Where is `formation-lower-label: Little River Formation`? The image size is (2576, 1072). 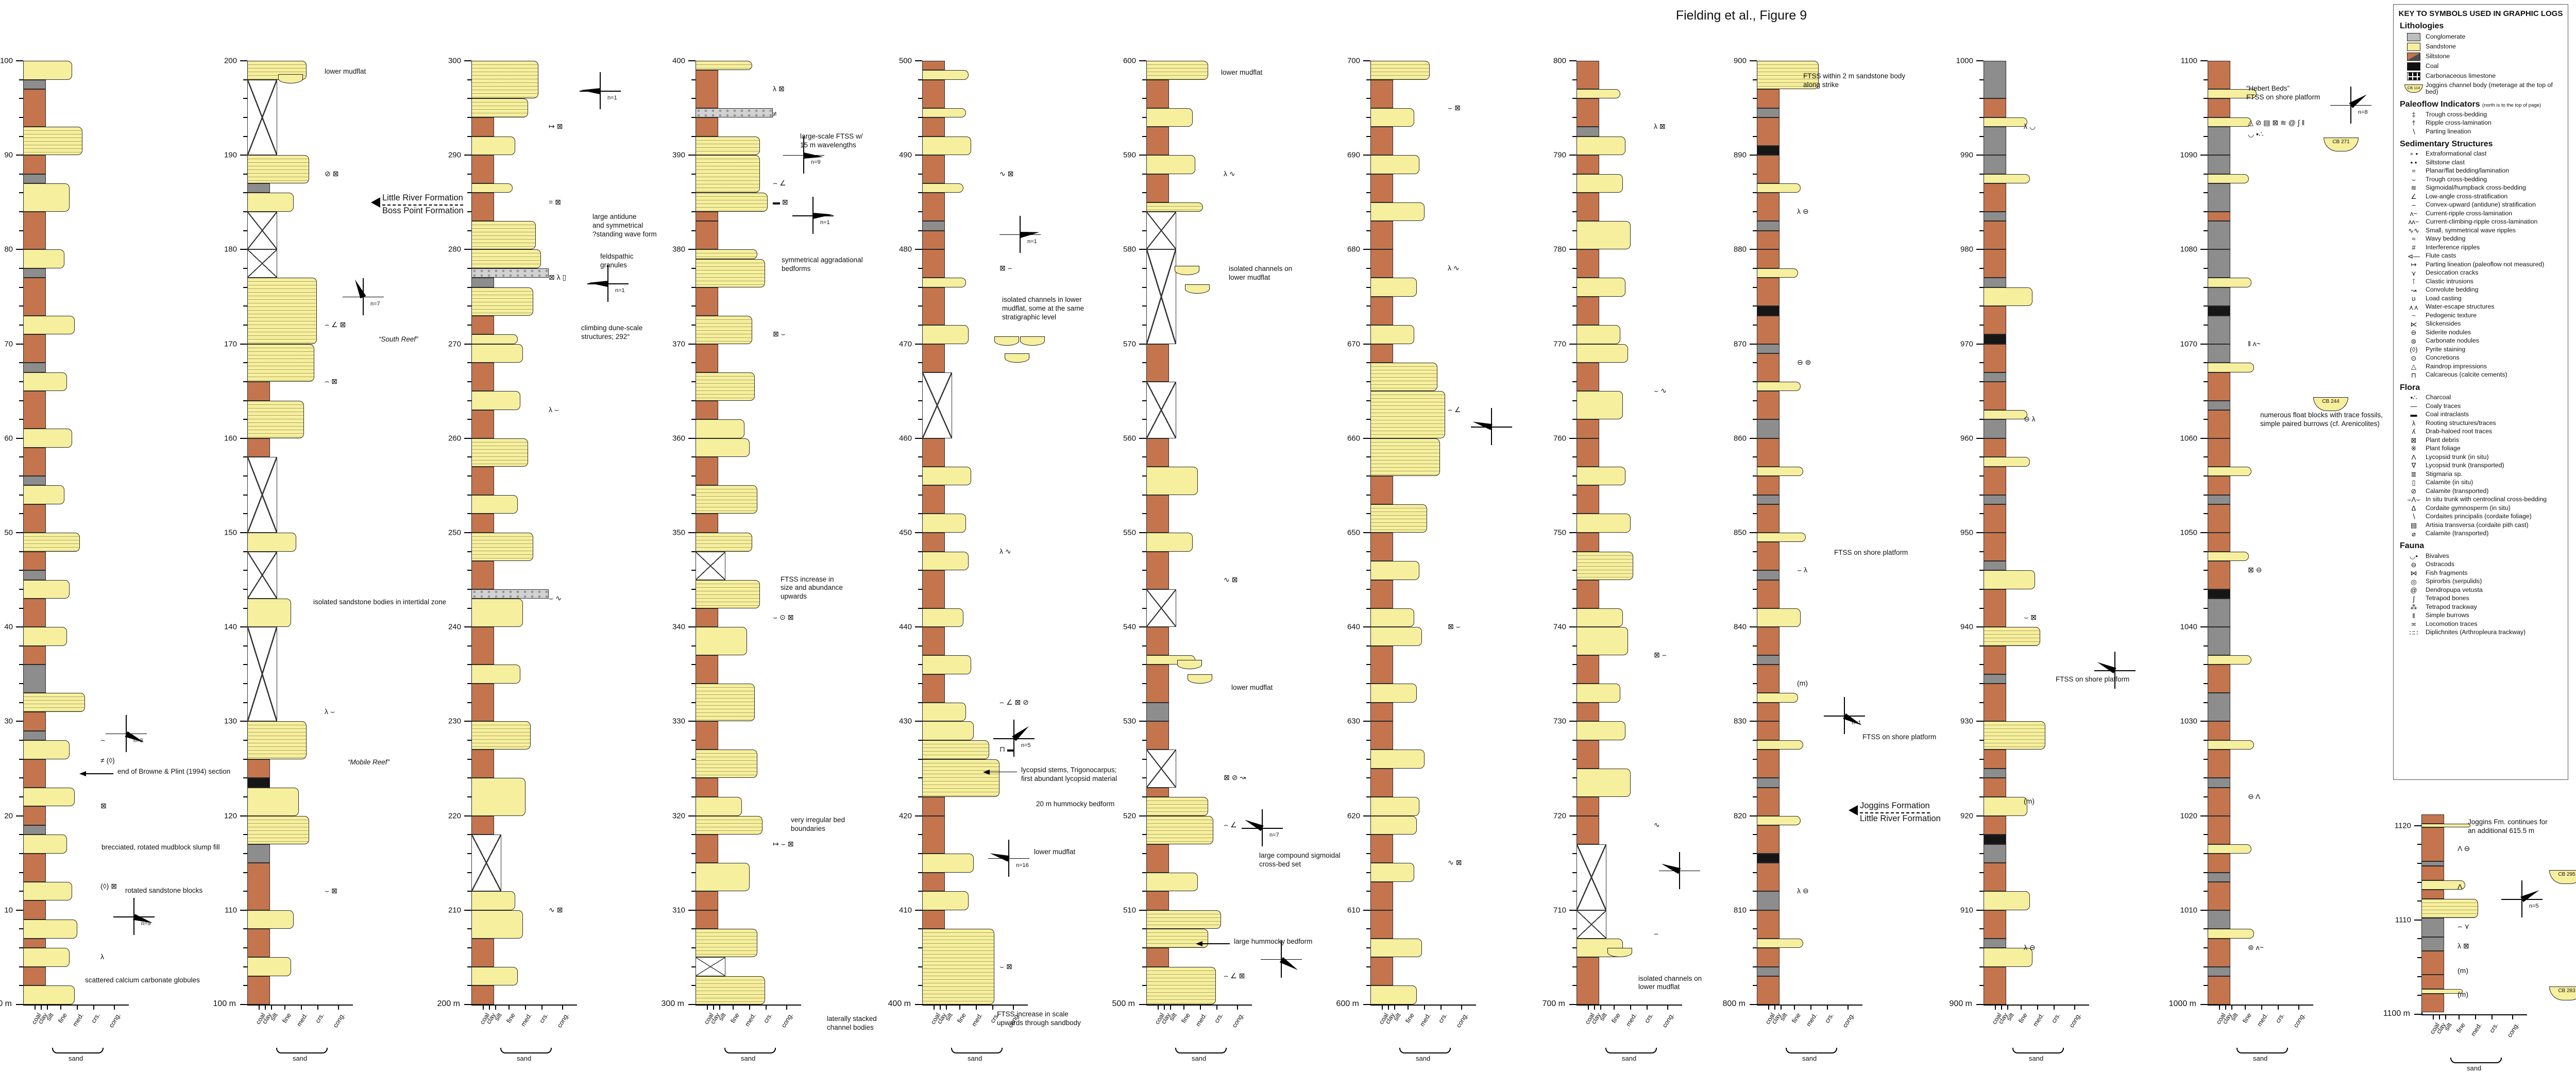 formation-lower-label: Little River Formation is located at coordinates (1900, 818).